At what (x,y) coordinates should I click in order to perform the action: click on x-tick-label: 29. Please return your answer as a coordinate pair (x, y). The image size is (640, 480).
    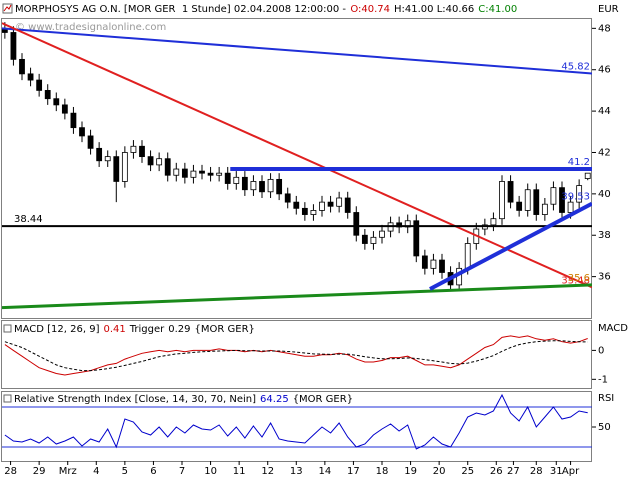
    Looking at the image, I should click on (39, 471).